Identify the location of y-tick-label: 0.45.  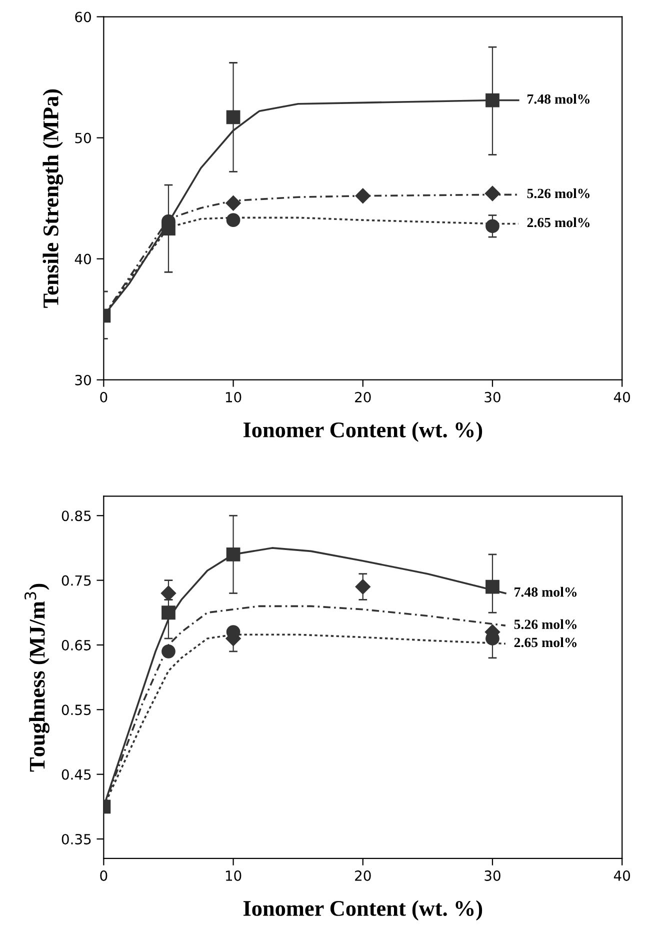
(76, 774).